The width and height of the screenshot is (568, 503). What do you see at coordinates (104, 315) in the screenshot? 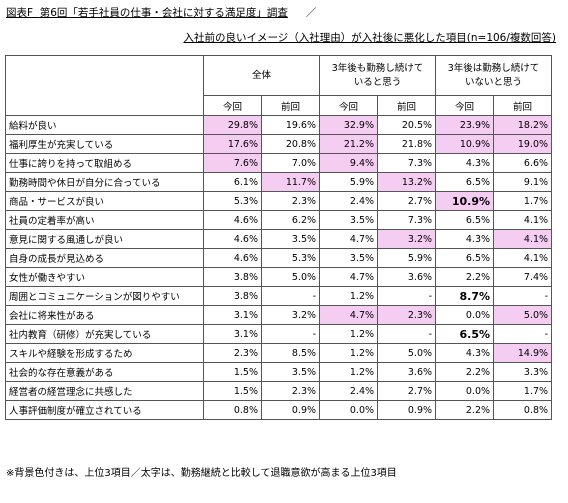
I see `row-label: 会社に将来性がある` at bounding box center [104, 315].